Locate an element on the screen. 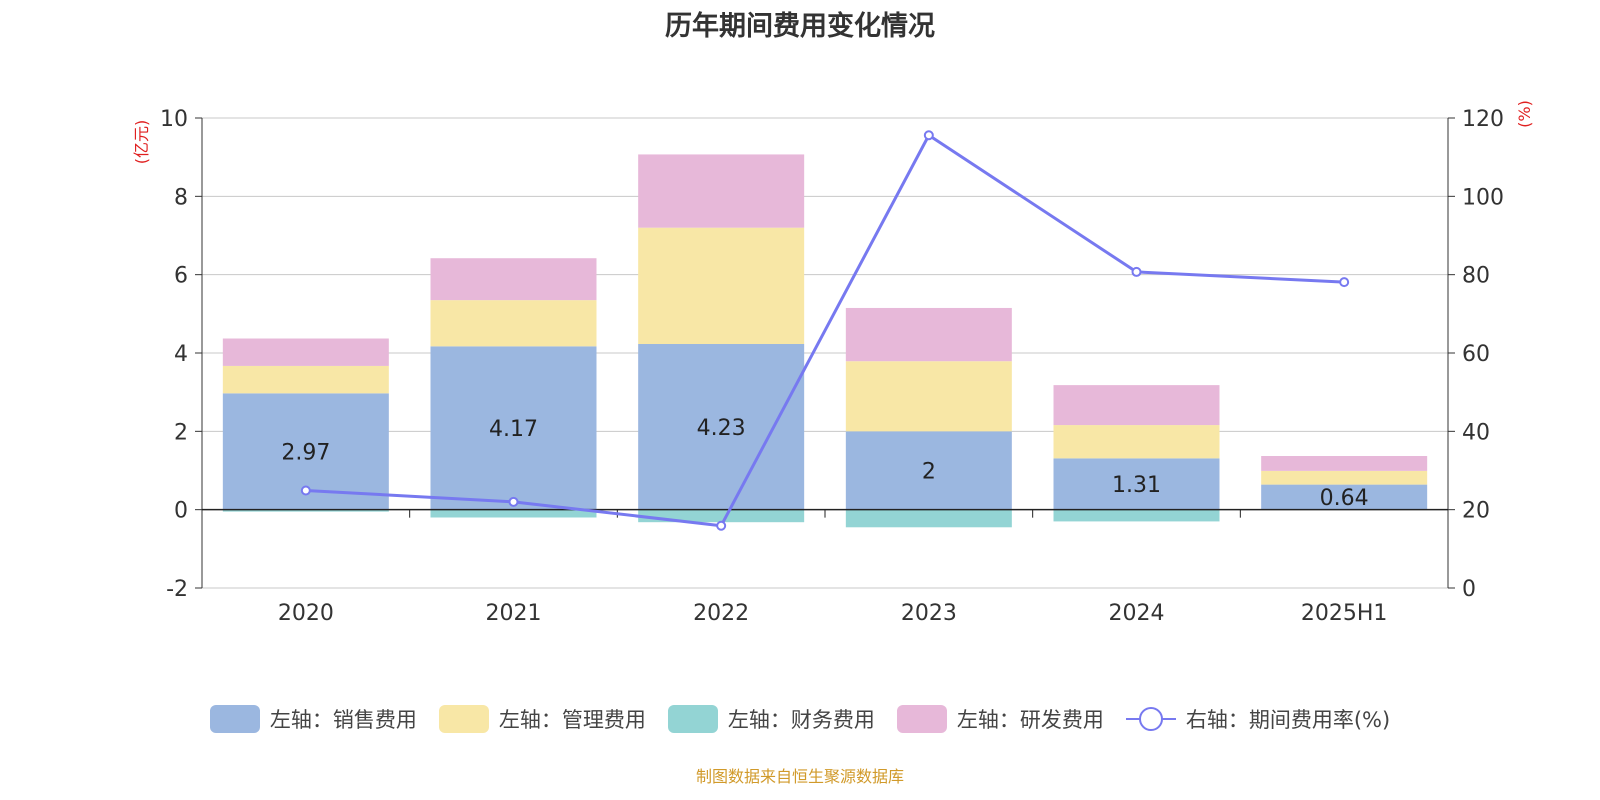 Image resolution: width=1600 pixels, height=800 pixels. legend-swatch-finance is located at coordinates (692, 719).